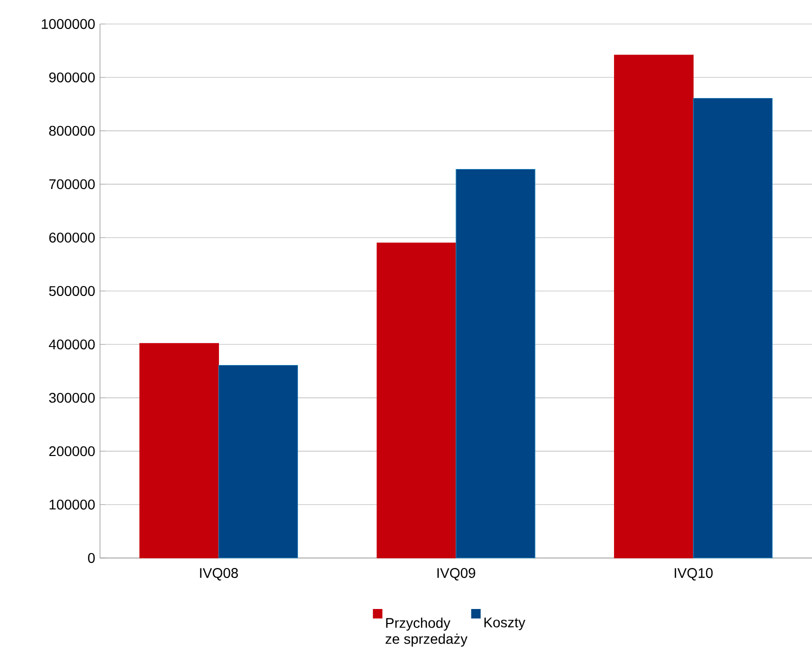 The height and width of the screenshot is (662, 812). What do you see at coordinates (91, 558) in the screenshot?
I see `y-tick-label: 0` at bounding box center [91, 558].